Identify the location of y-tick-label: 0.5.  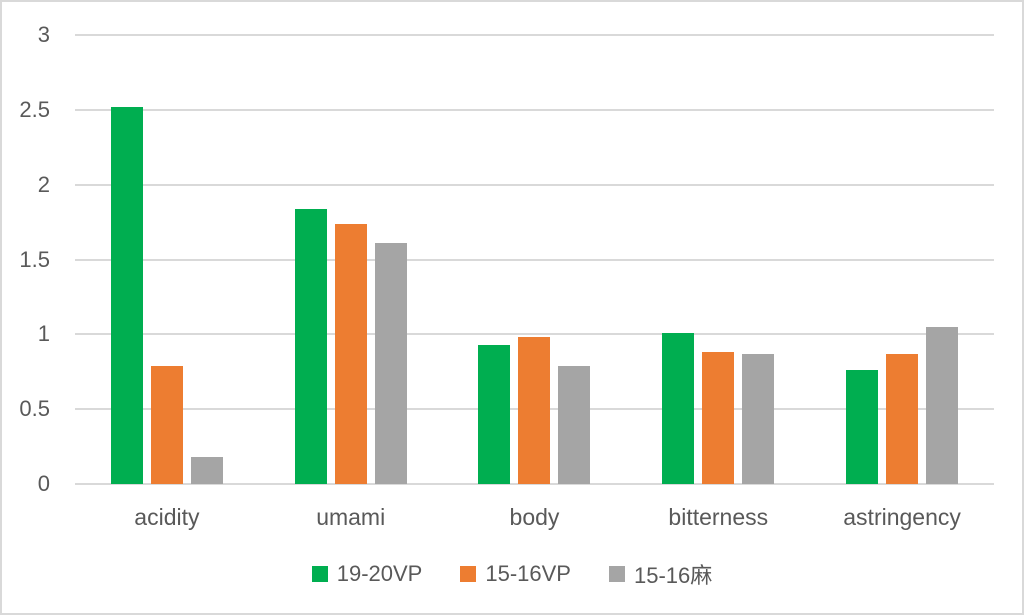
(34, 409).